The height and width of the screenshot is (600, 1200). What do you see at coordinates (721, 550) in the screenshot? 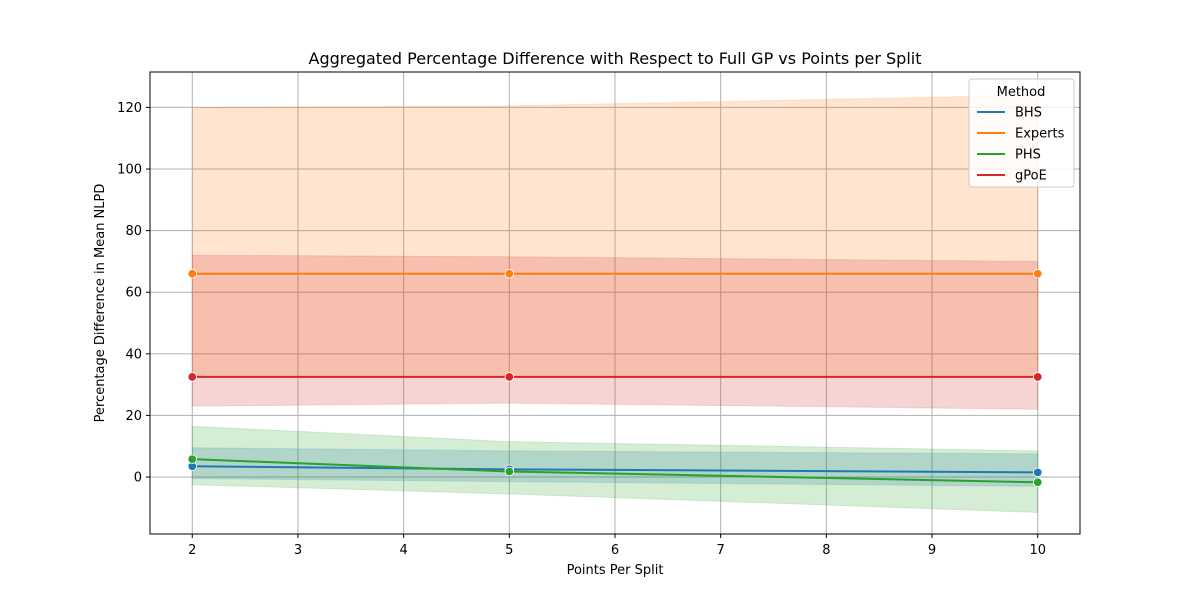
I see `x-tick-label: 7` at bounding box center [721, 550].